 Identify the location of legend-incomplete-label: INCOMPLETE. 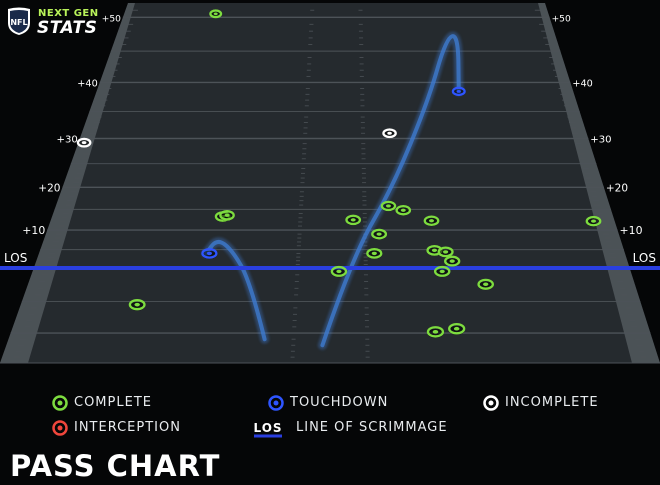
(552, 402).